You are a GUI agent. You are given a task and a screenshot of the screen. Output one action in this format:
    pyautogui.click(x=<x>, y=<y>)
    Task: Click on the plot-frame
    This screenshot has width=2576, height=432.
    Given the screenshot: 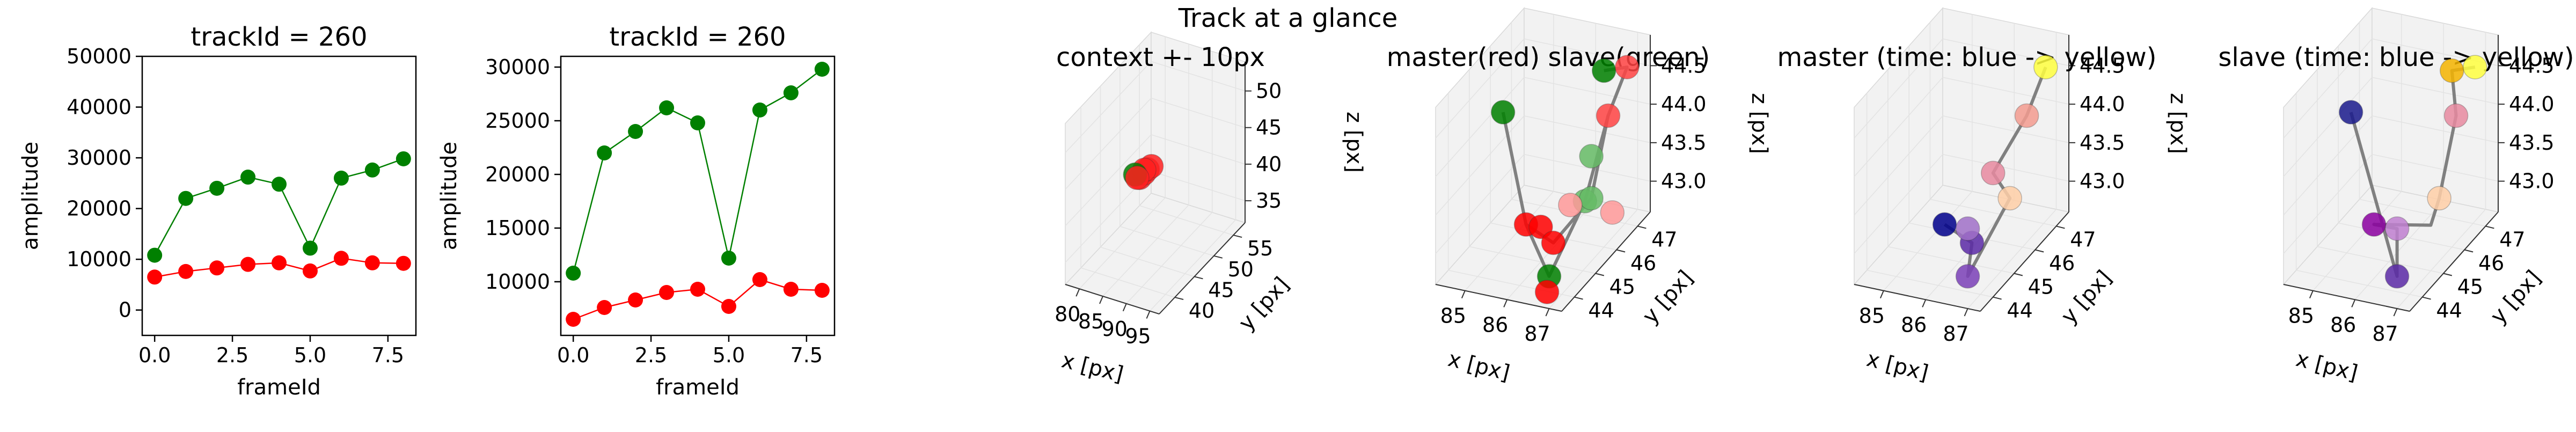 What is the action you would take?
    pyautogui.click(x=279, y=195)
    